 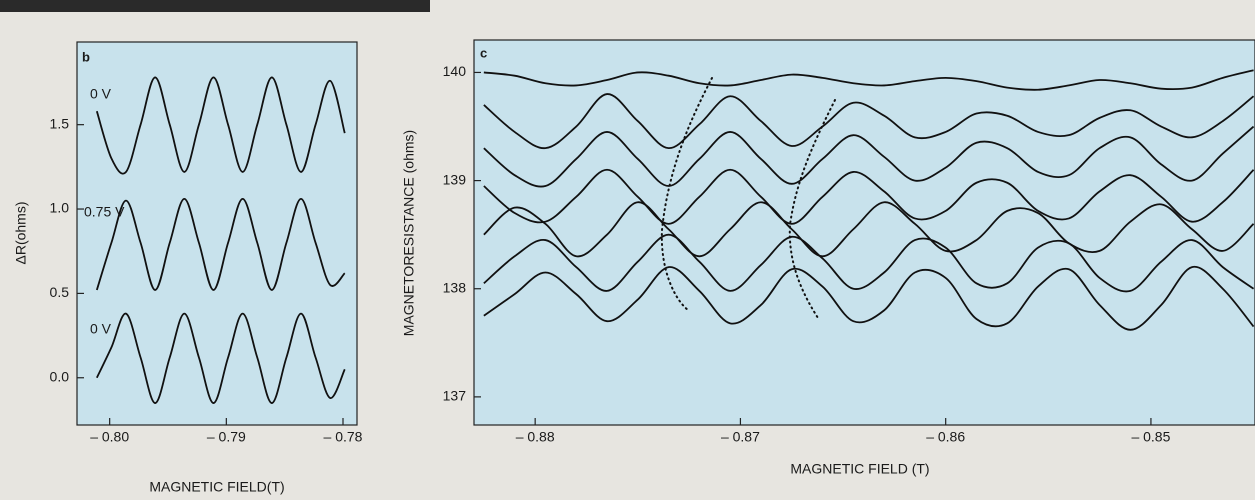 I want to click on x-tick-label: – 0.86, so click(x=945, y=437).